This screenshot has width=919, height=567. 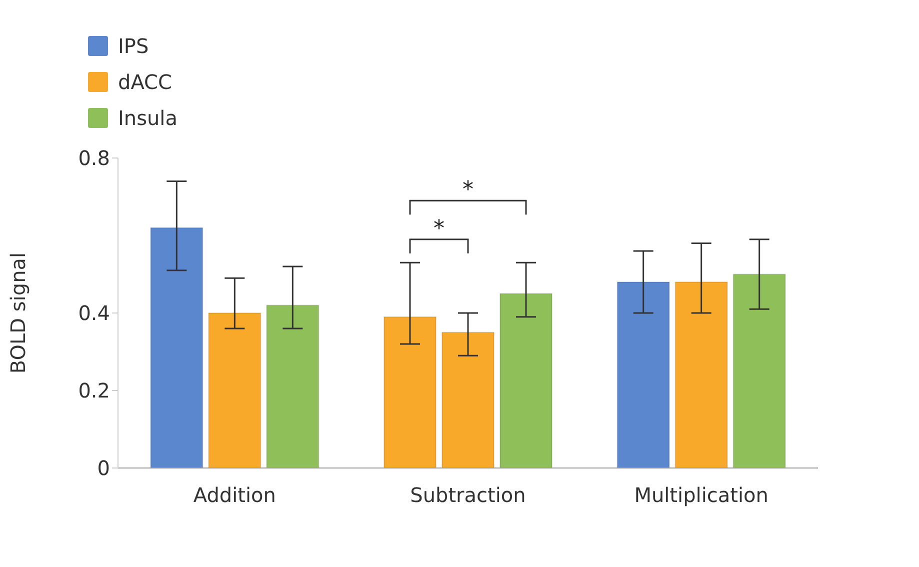 I want to click on y-tick-label: 0.4, so click(x=94, y=313).